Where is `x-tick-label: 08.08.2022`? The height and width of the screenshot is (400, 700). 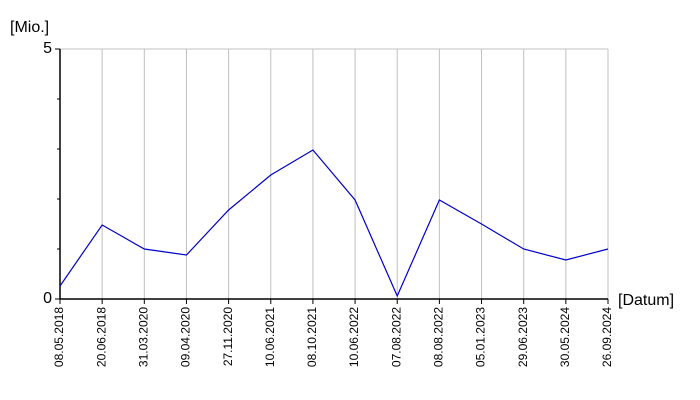
x-tick-label: 08.08.2022 is located at coordinates (439, 337).